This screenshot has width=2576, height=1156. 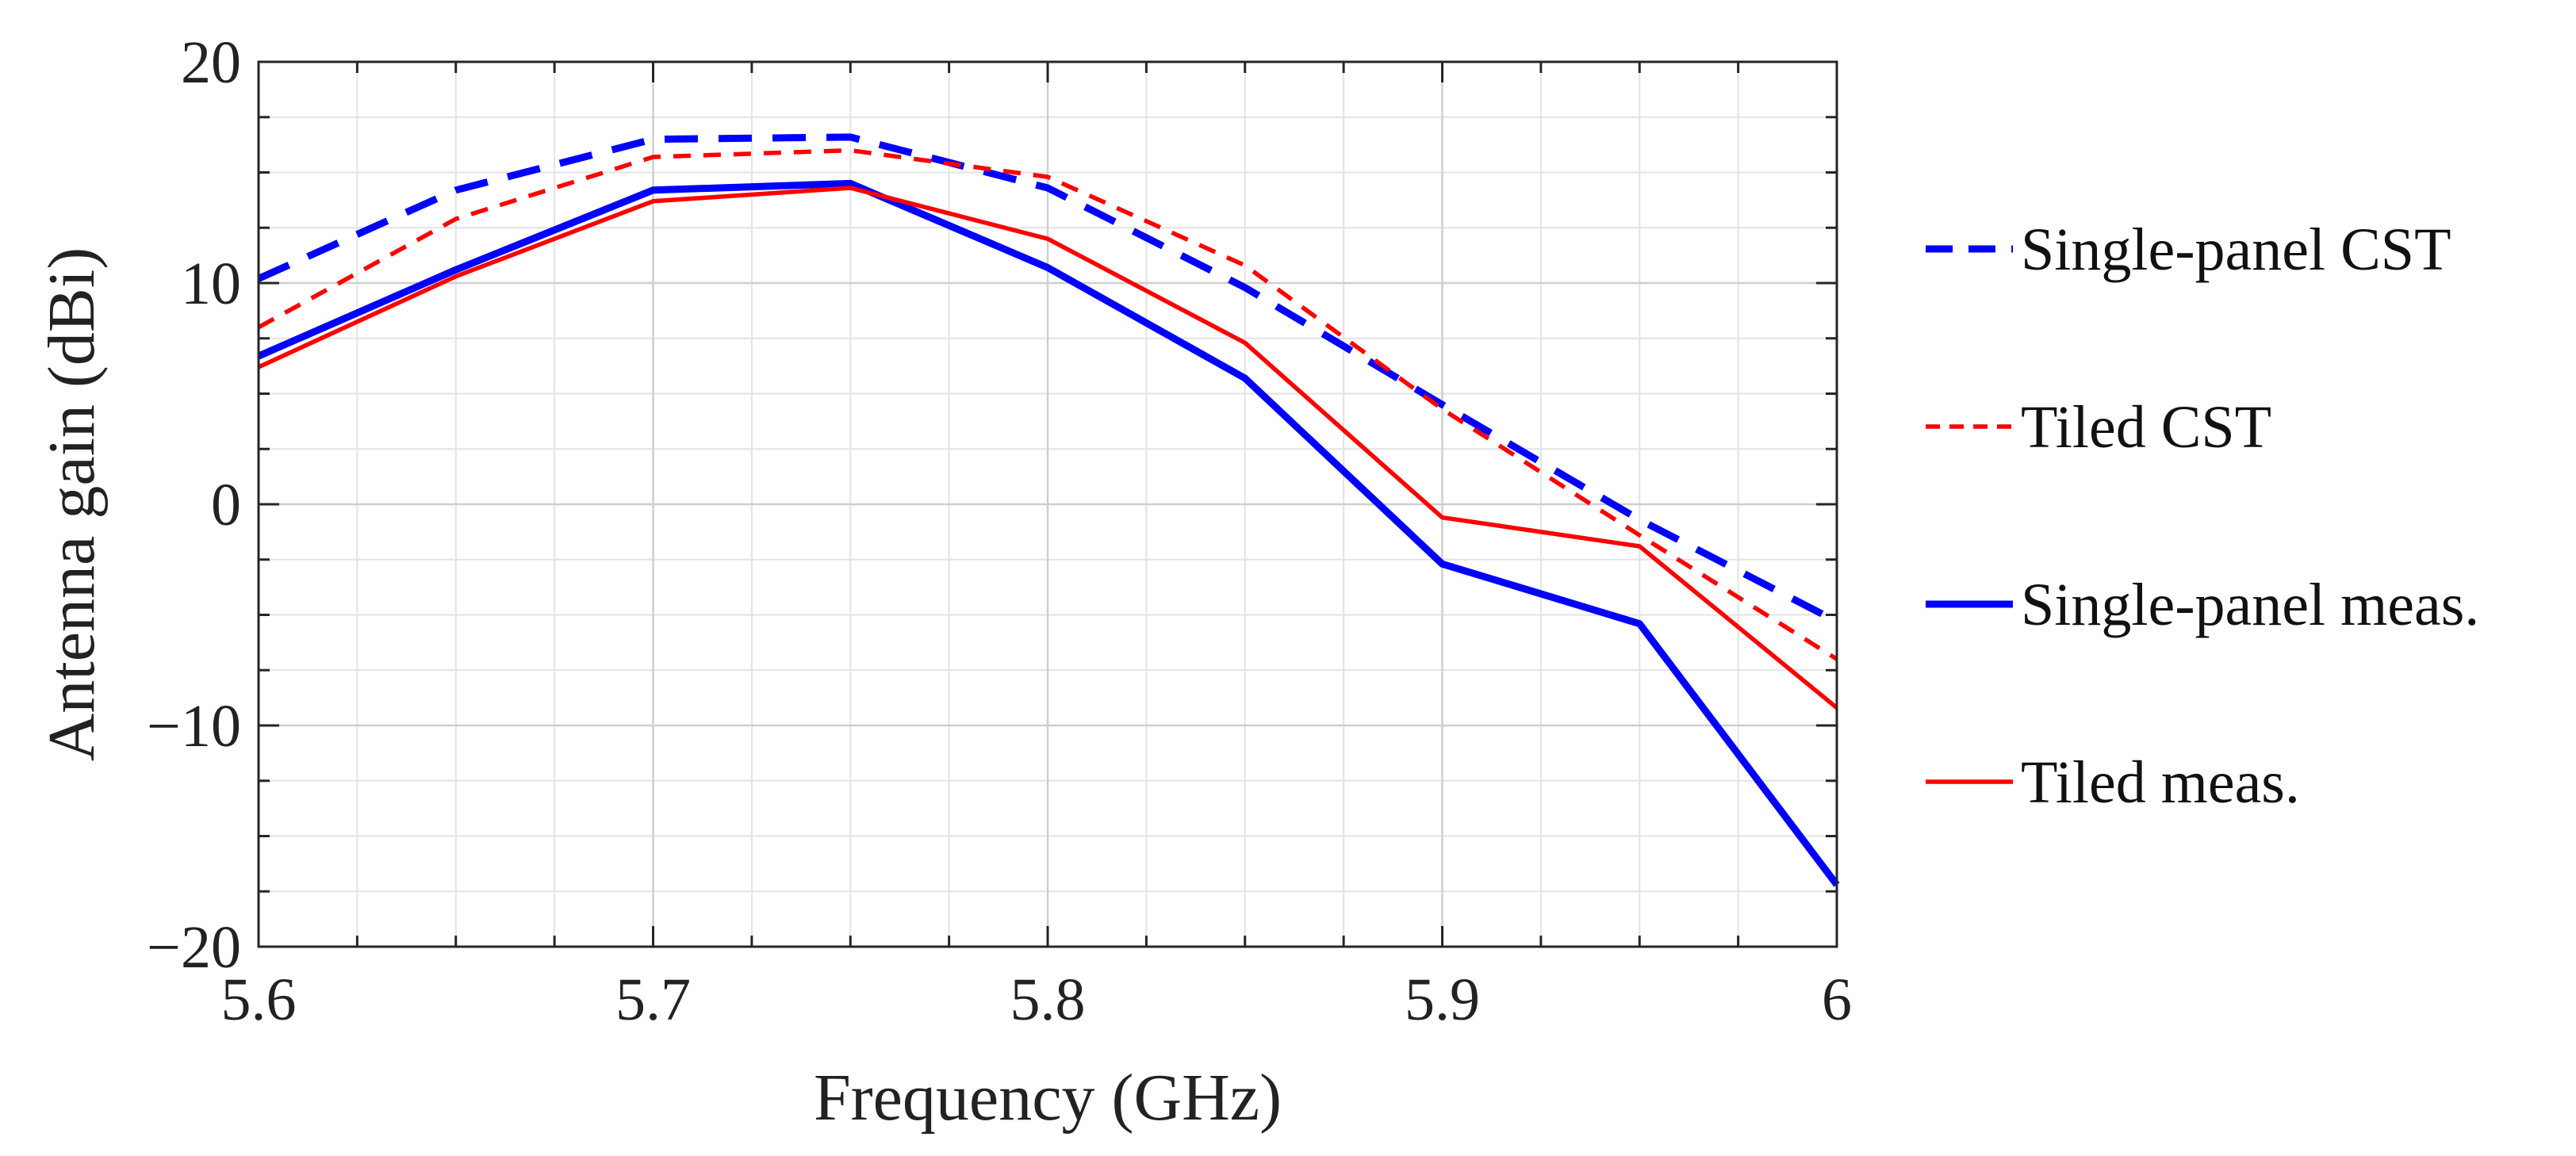 What do you see at coordinates (211, 62) in the screenshot?
I see `y-tick-label: 20` at bounding box center [211, 62].